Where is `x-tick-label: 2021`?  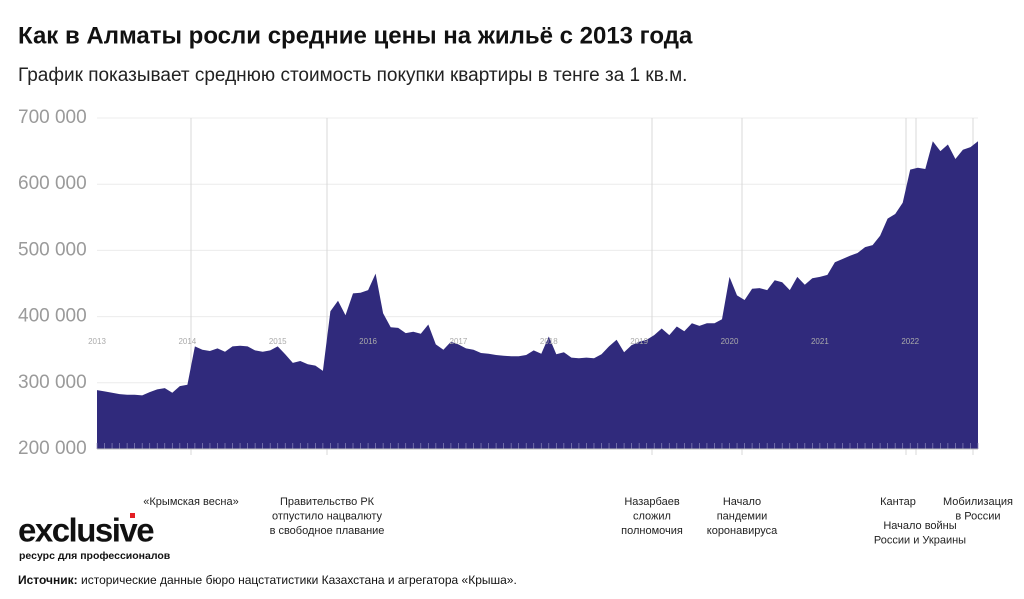 x-tick-label: 2021 is located at coordinates (820, 341).